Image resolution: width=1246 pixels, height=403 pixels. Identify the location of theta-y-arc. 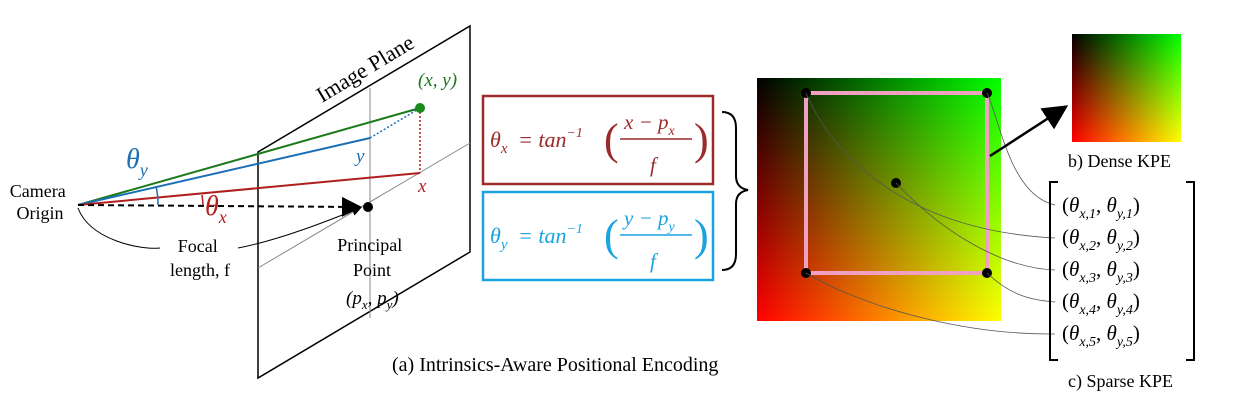
(157, 195).